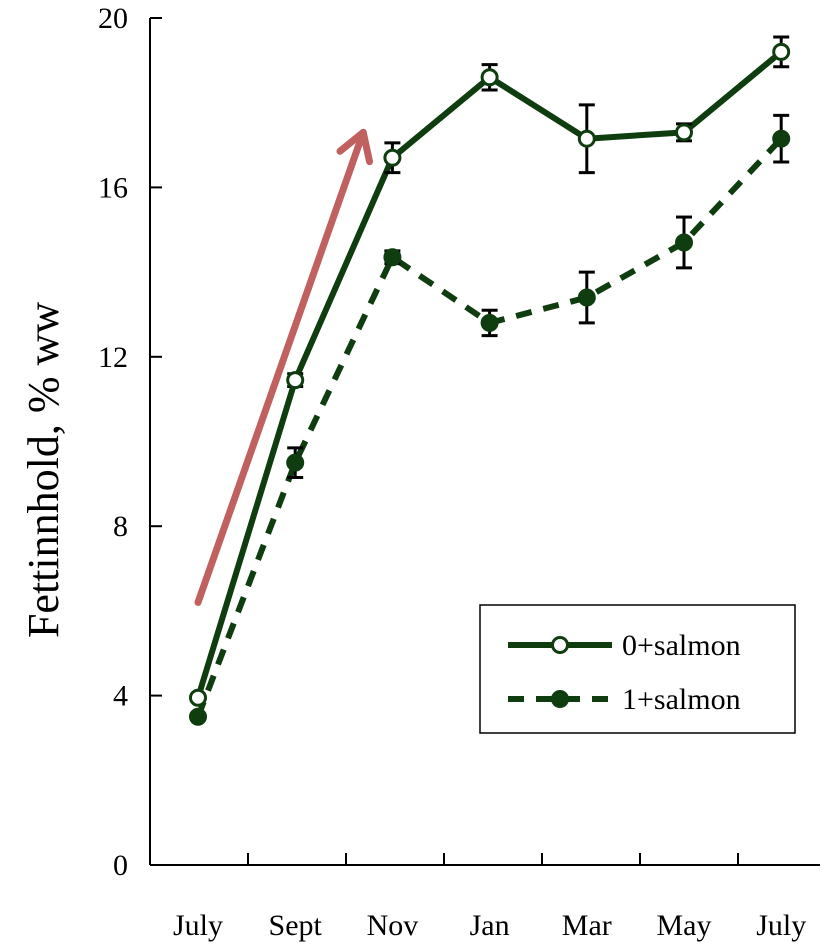 This screenshot has height=944, width=828. I want to click on y-axis-title: Fettinnhold, % ww, so click(43, 470).